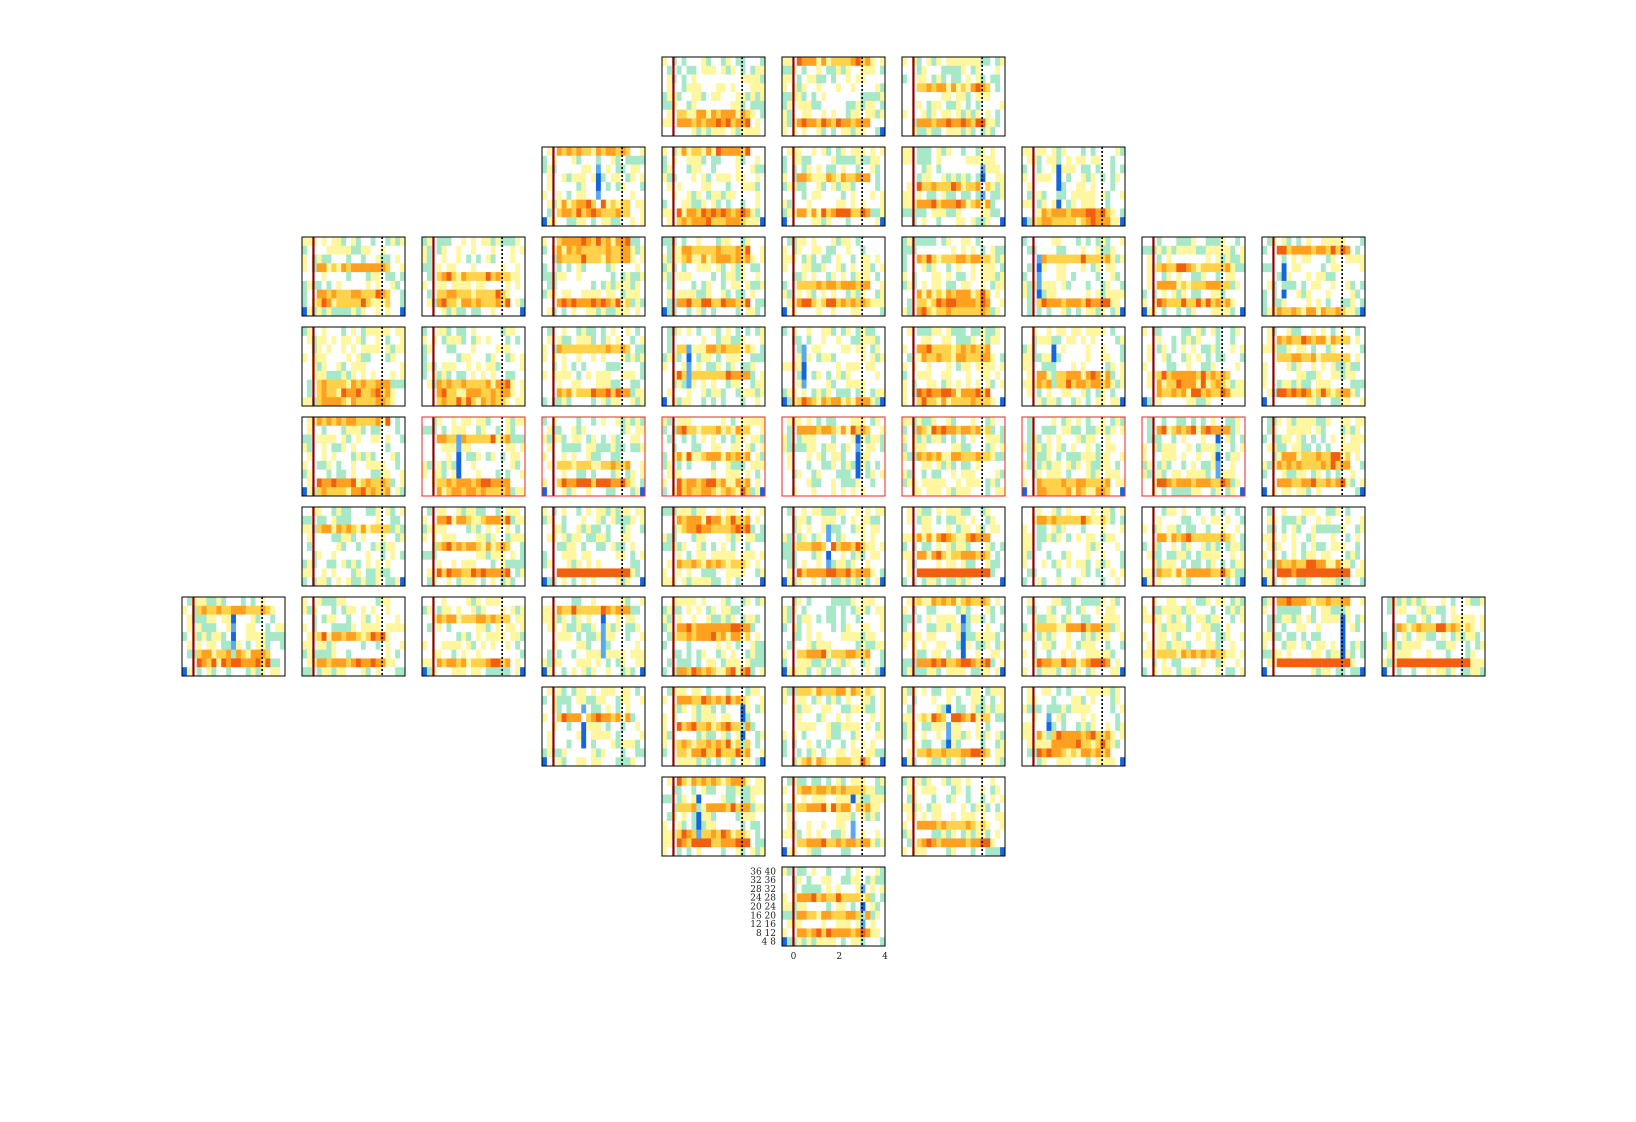 The width and height of the screenshot is (1636, 1122). I want to click on heatmap-panel-r7-c3, so click(593, 726).